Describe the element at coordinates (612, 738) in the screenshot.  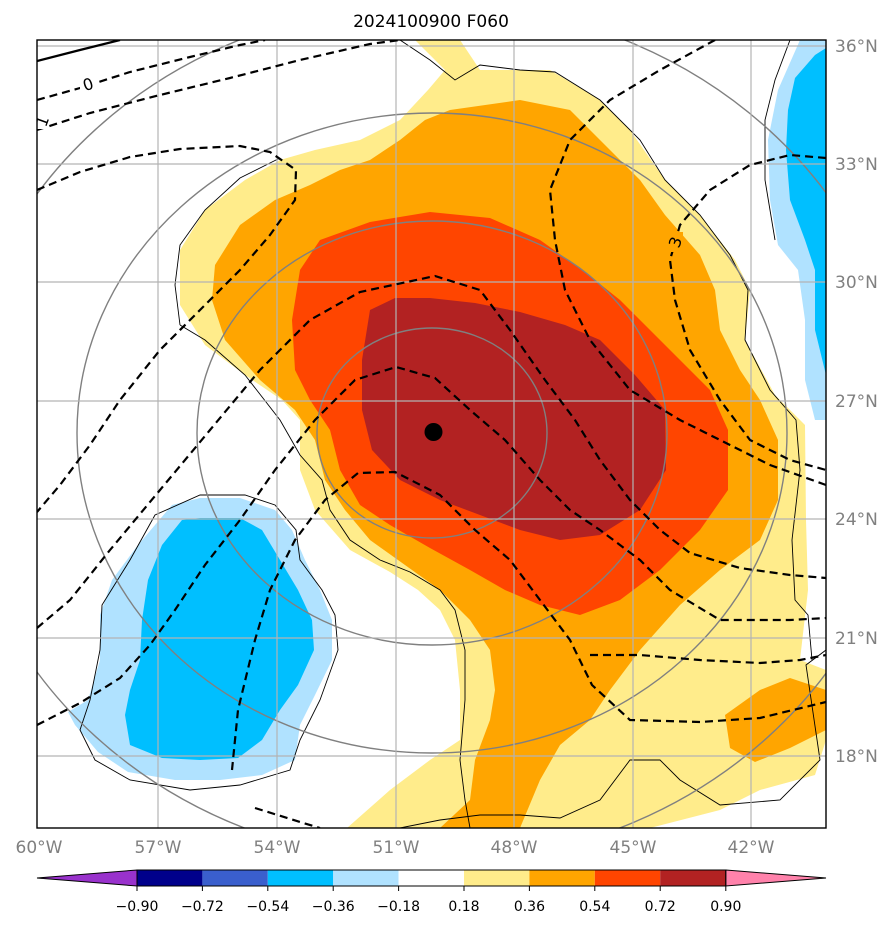
I see `zero-line-south` at that location.